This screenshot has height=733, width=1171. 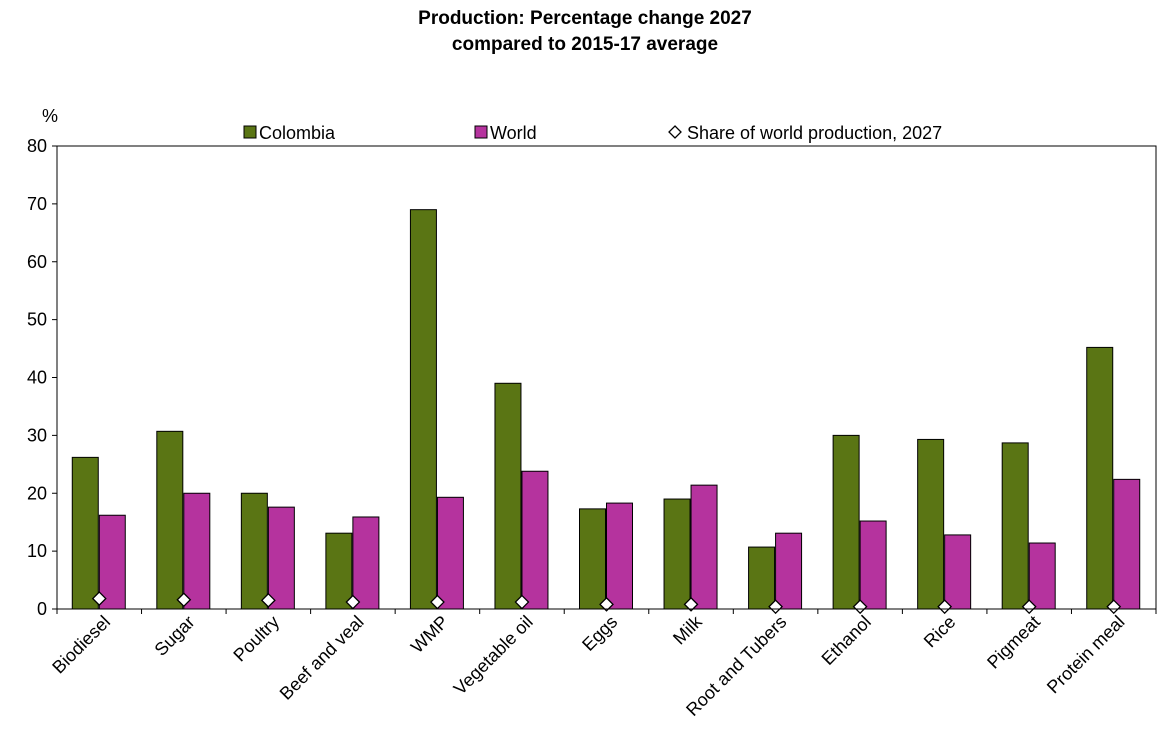 I want to click on bar-colombia-protein-meal, so click(x=1100, y=478).